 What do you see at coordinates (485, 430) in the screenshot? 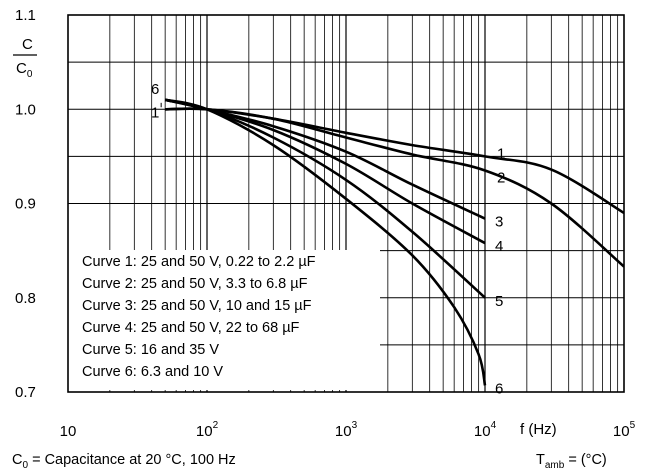
I see `x-tick-label: 10⁴` at bounding box center [485, 430].